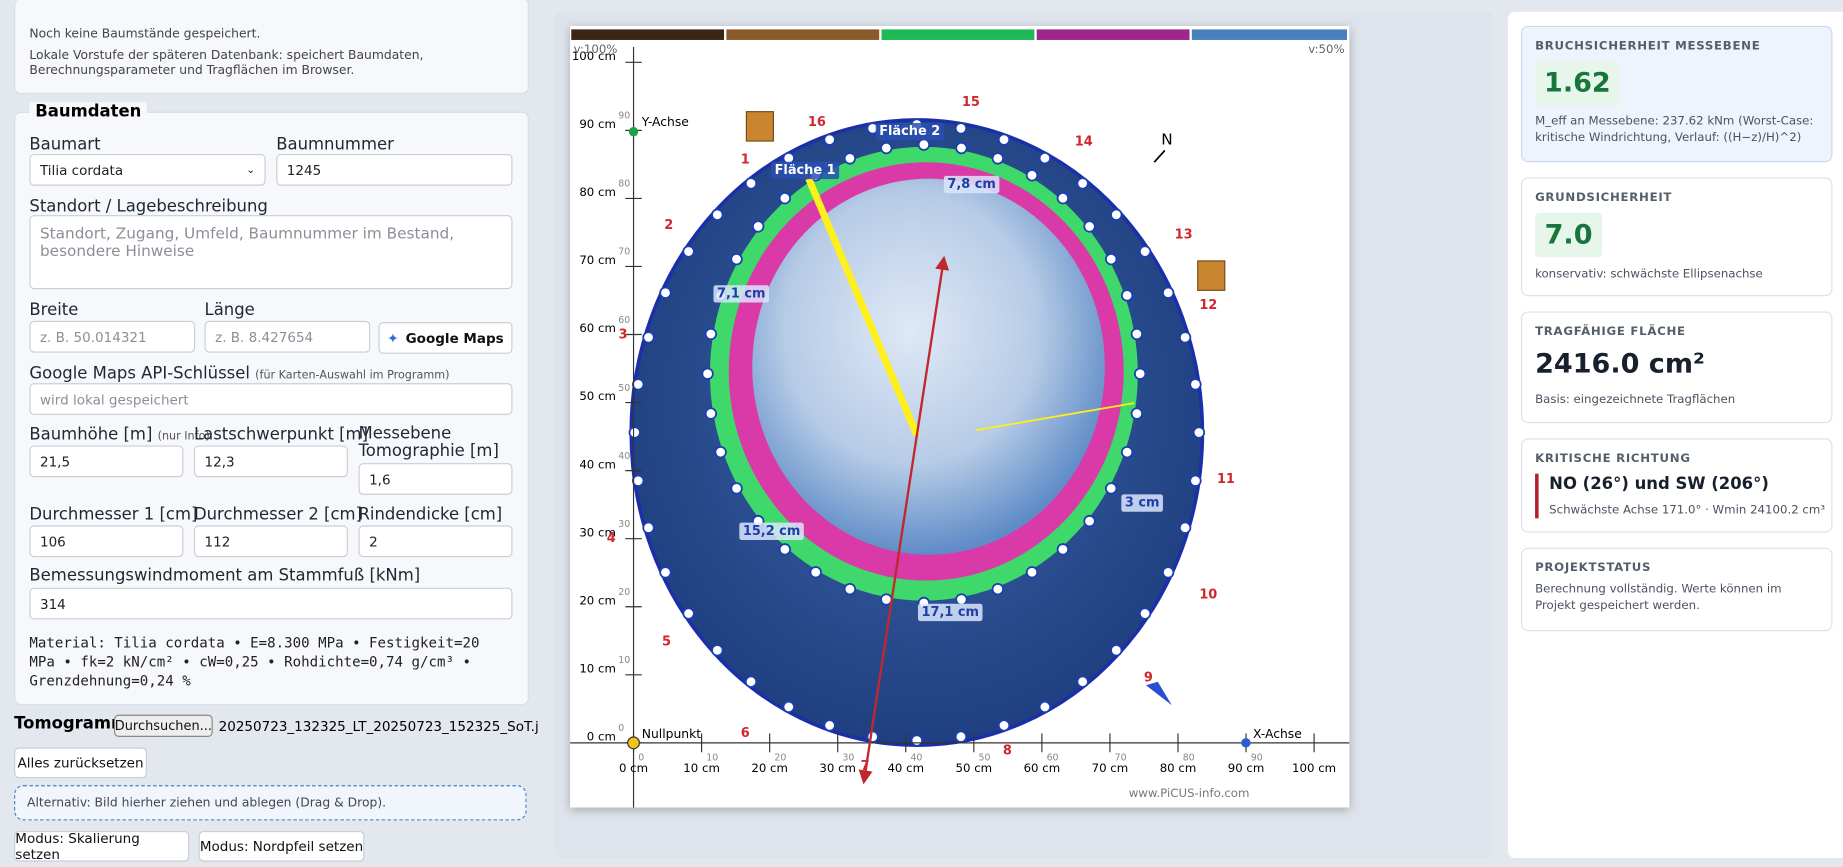 The height and width of the screenshot is (867, 1843). What do you see at coordinates (597, 260) in the screenshot?
I see `y-tick-label: 70 cm` at bounding box center [597, 260].